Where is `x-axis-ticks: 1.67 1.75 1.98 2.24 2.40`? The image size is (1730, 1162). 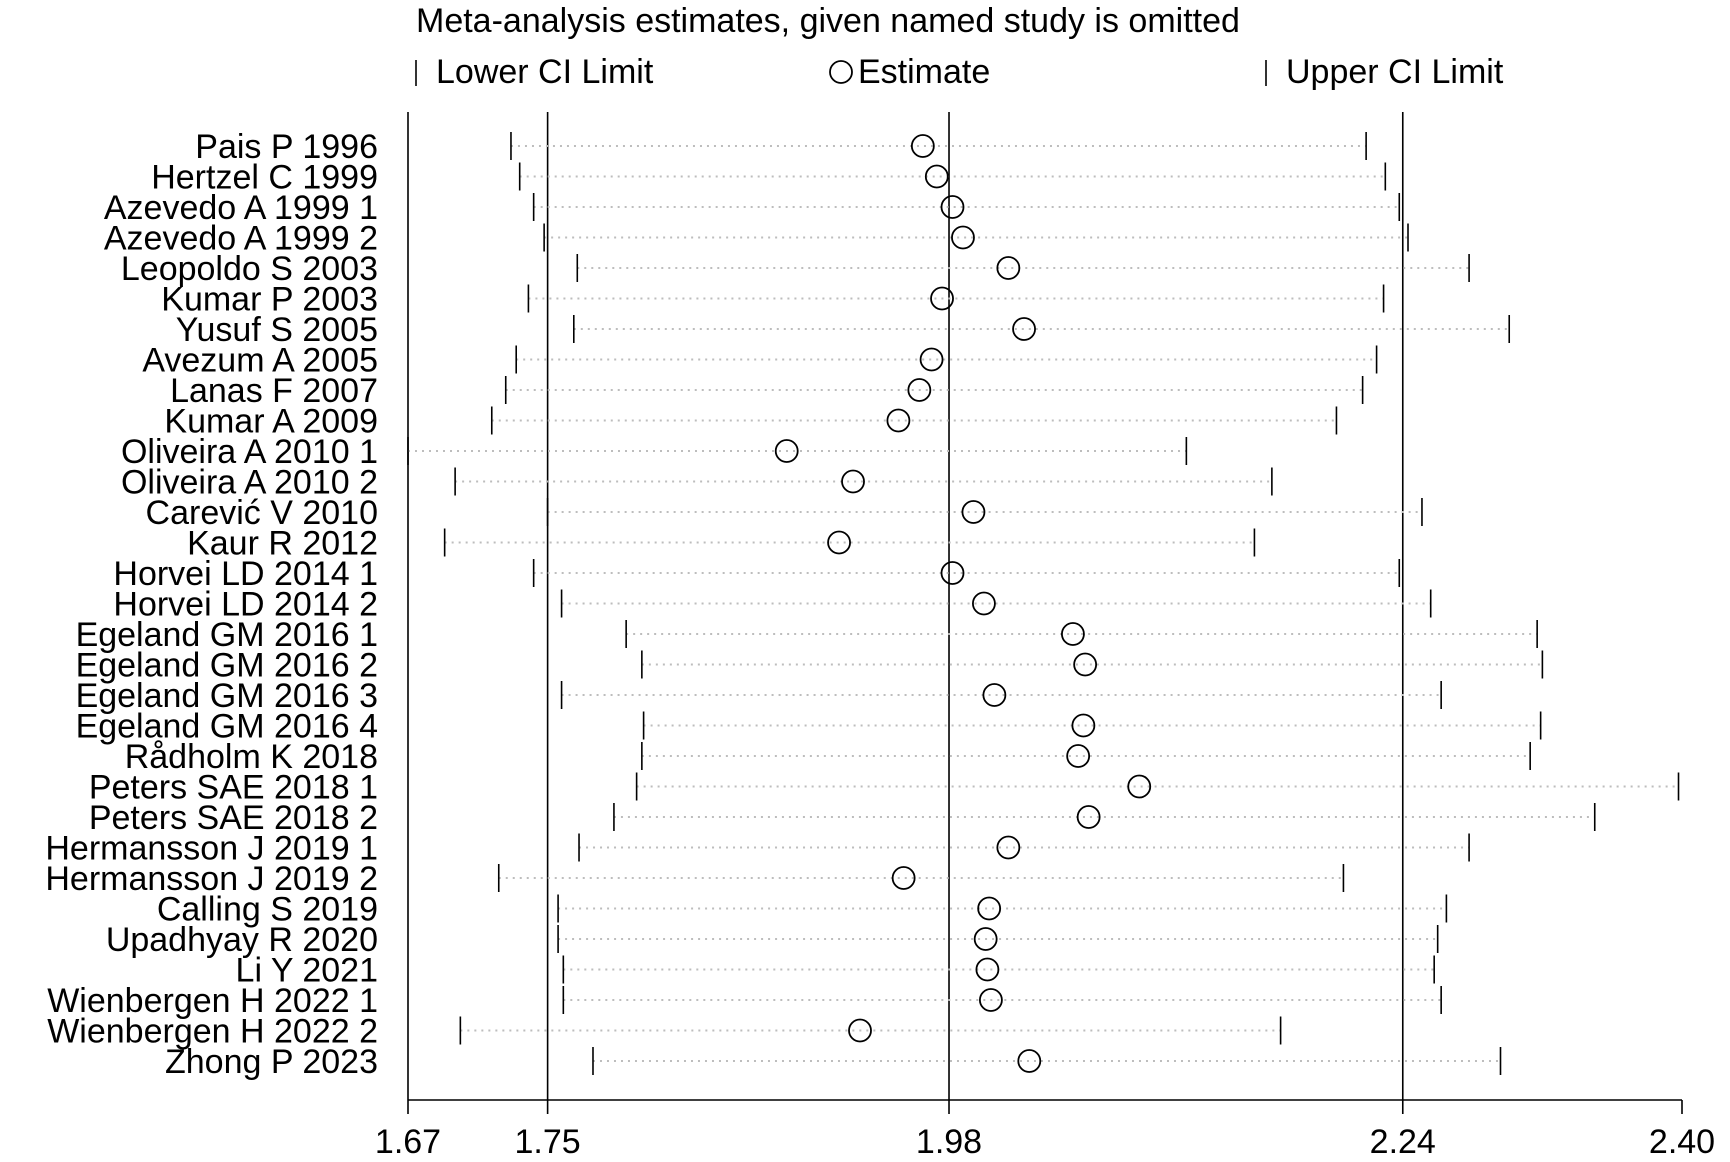
x-axis-ticks: 1.67 1.75 1.98 2.24 2.40 is located at coordinates (1045, 1130).